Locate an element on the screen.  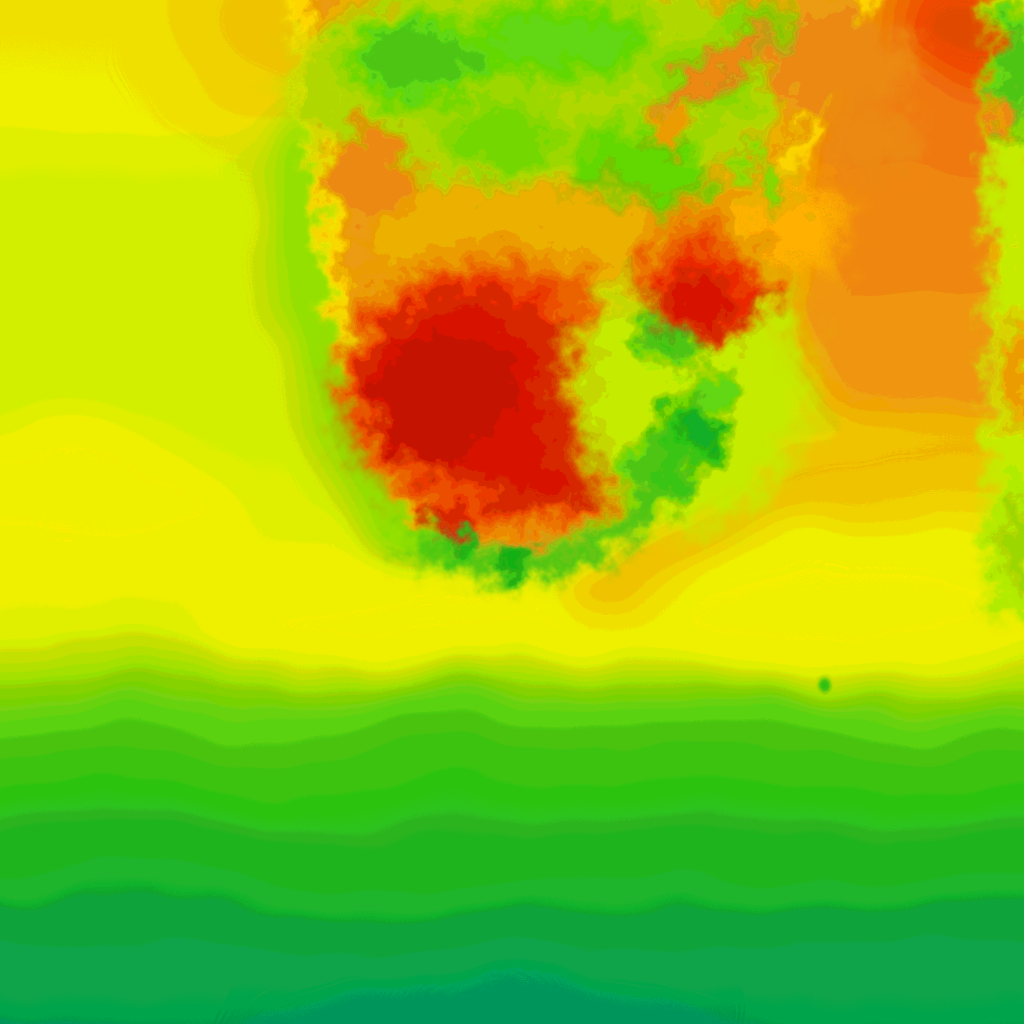
east-green-spot is located at coordinates (714, 392).